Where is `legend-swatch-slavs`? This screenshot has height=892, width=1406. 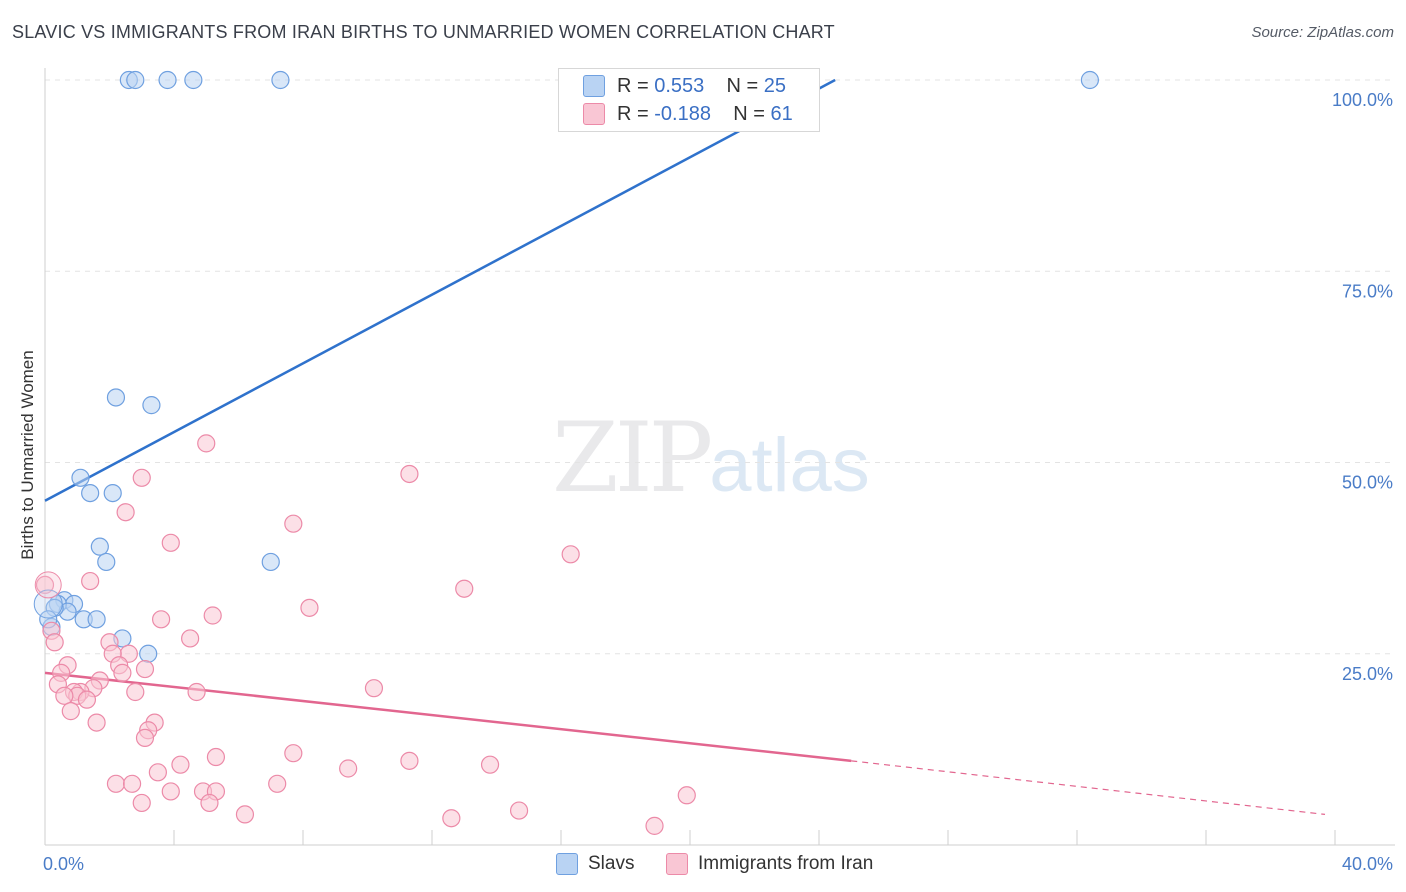 legend-swatch-slavs is located at coordinates (594, 86).